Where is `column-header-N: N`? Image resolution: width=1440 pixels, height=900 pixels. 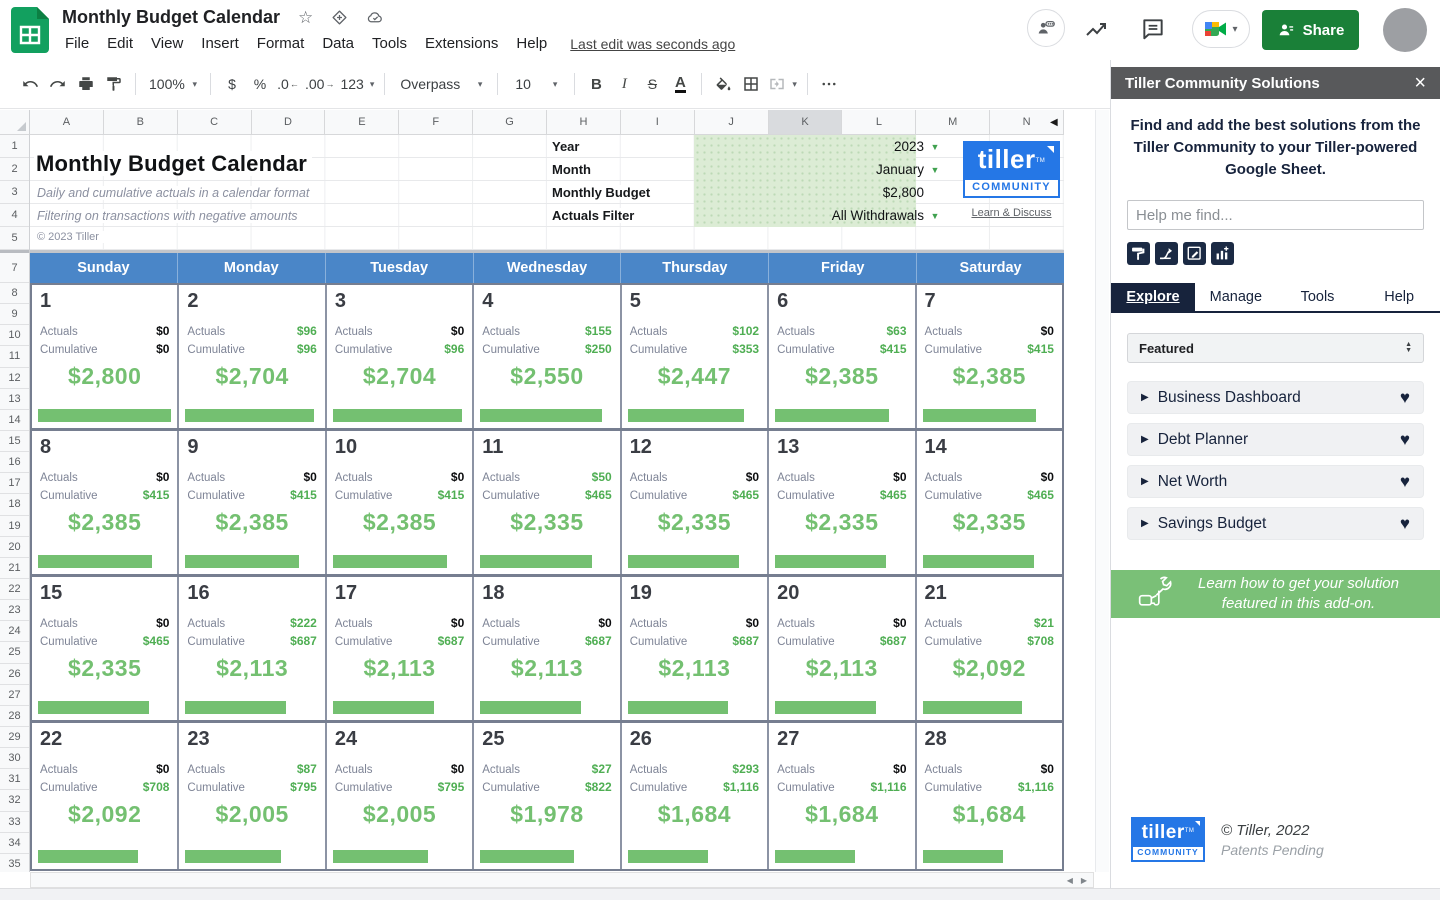 column-header-N: N is located at coordinates (1027, 122).